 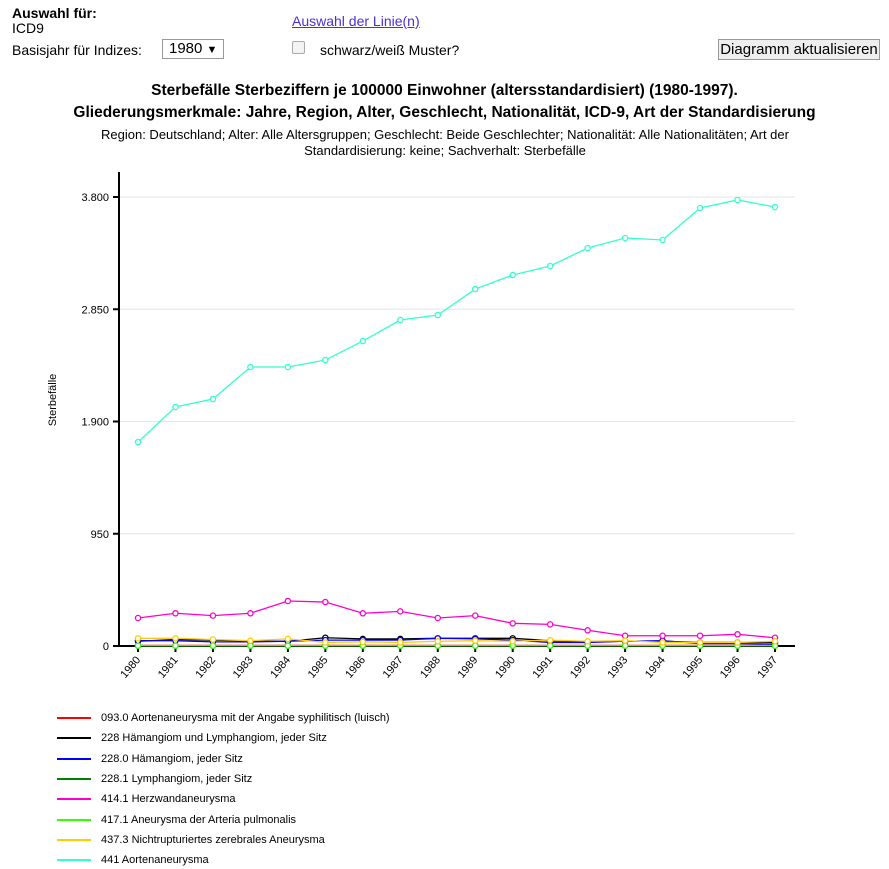 I want to click on legend-item: 228.1 Lymphangiom, jeder Sitz, so click(x=154, y=779).